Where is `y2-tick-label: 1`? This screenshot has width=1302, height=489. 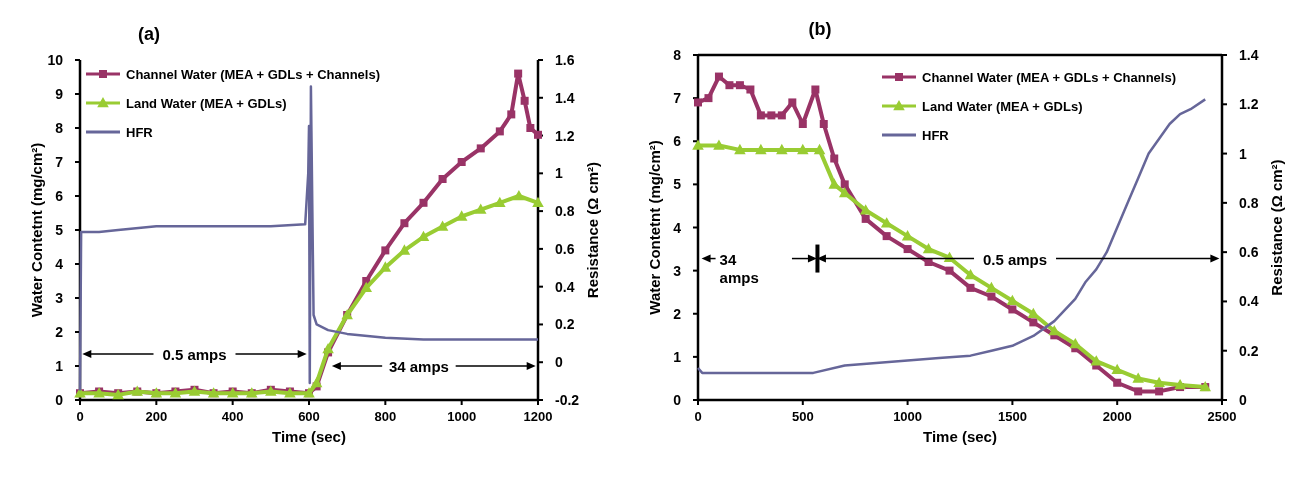
y2-tick-label: 1 is located at coordinates (1243, 153).